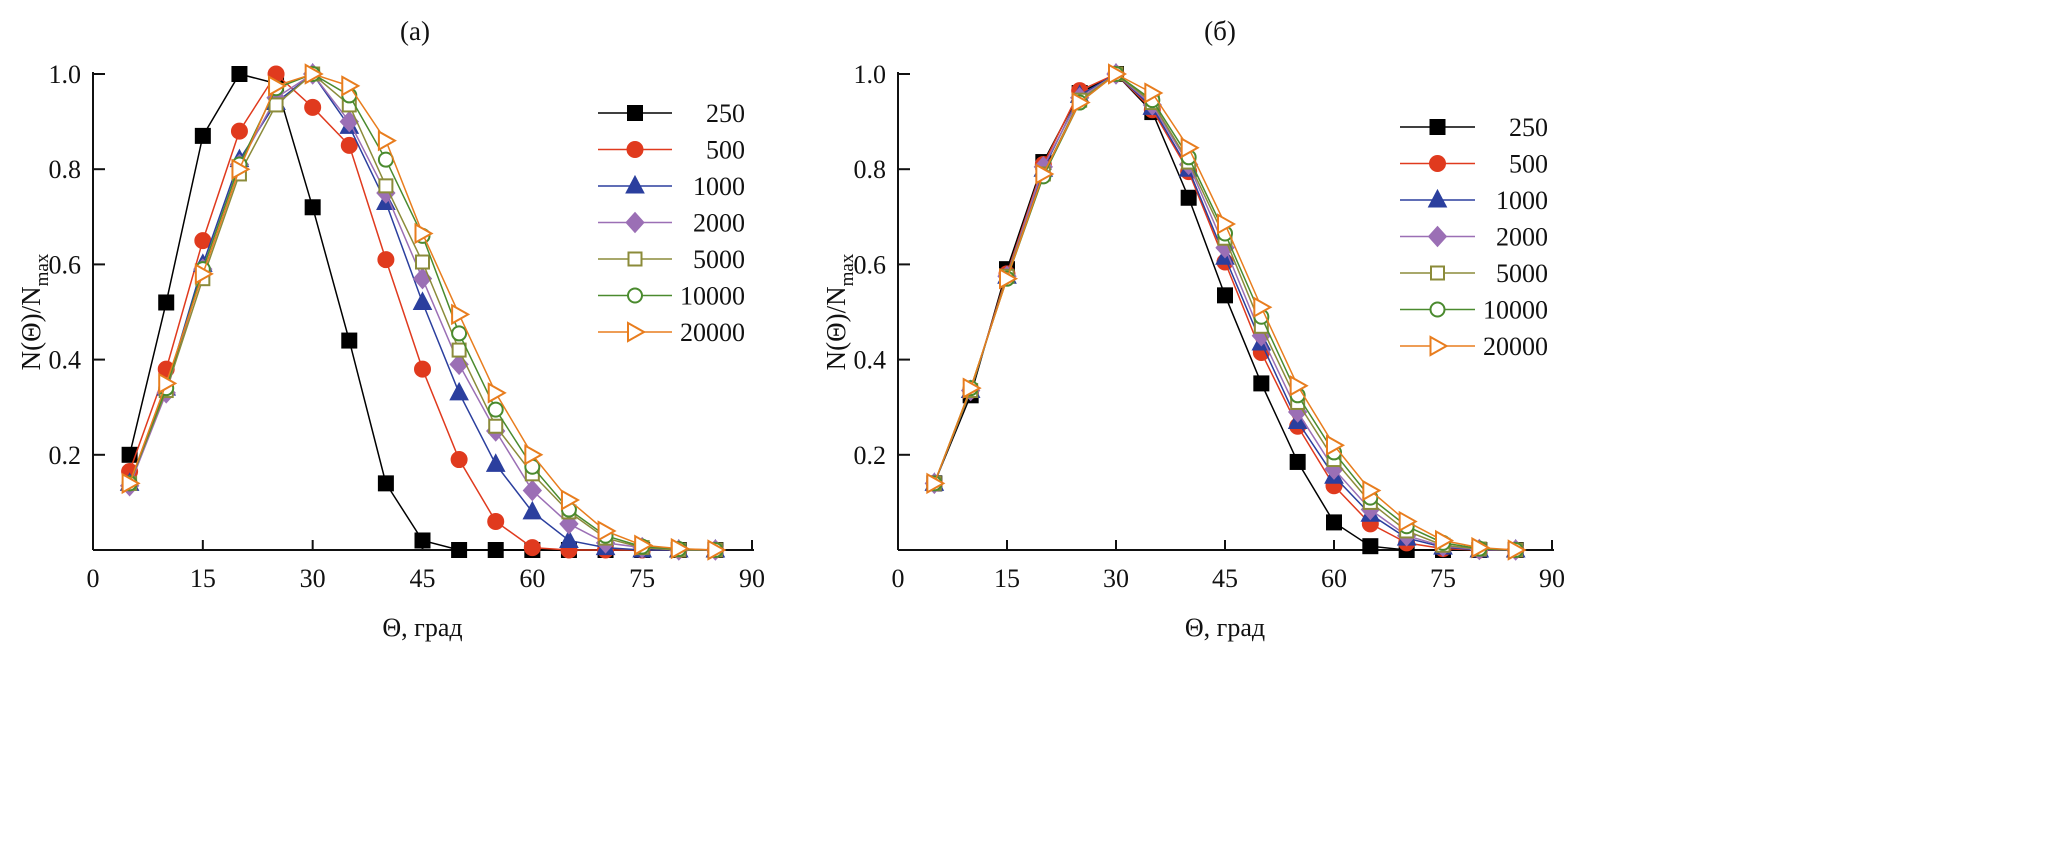 This screenshot has width=2067, height=862. I want to click on y-axis-label-subscript: max, so click(847, 269).